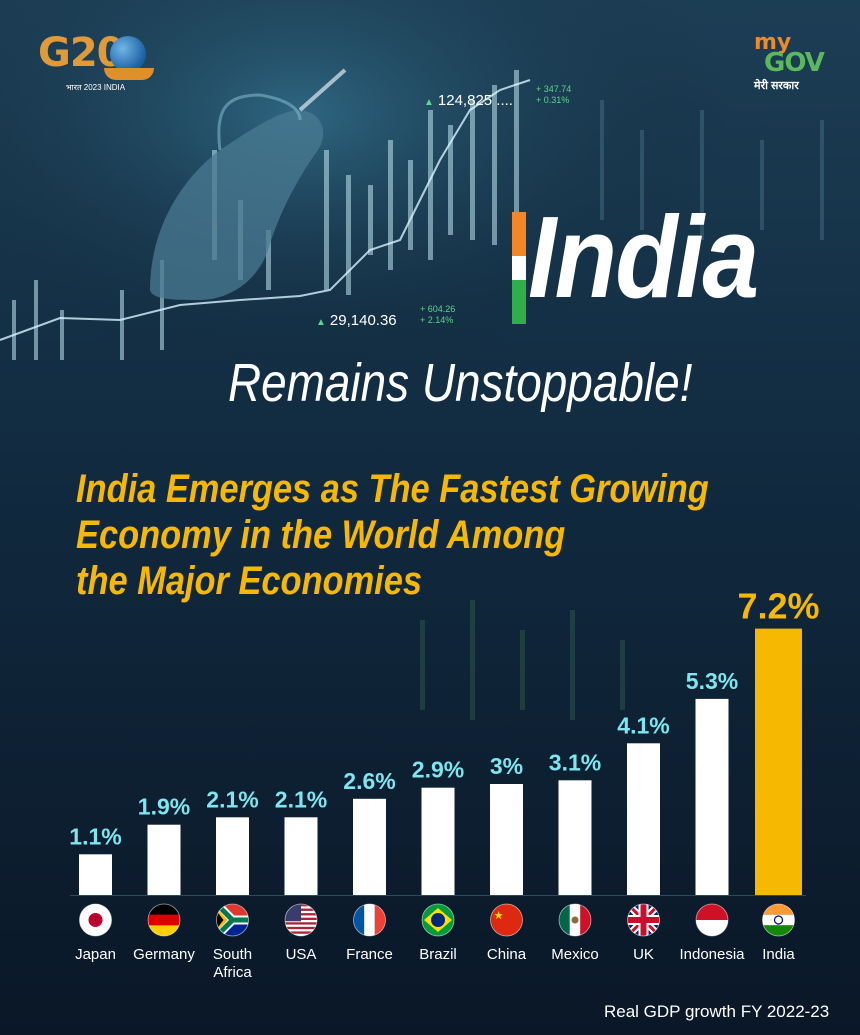 The height and width of the screenshot is (1035, 860). What do you see at coordinates (103, 65) in the screenshot?
I see `g20-logo: G20 भारत 2023 INDIA` at bounding box center [103, 65].